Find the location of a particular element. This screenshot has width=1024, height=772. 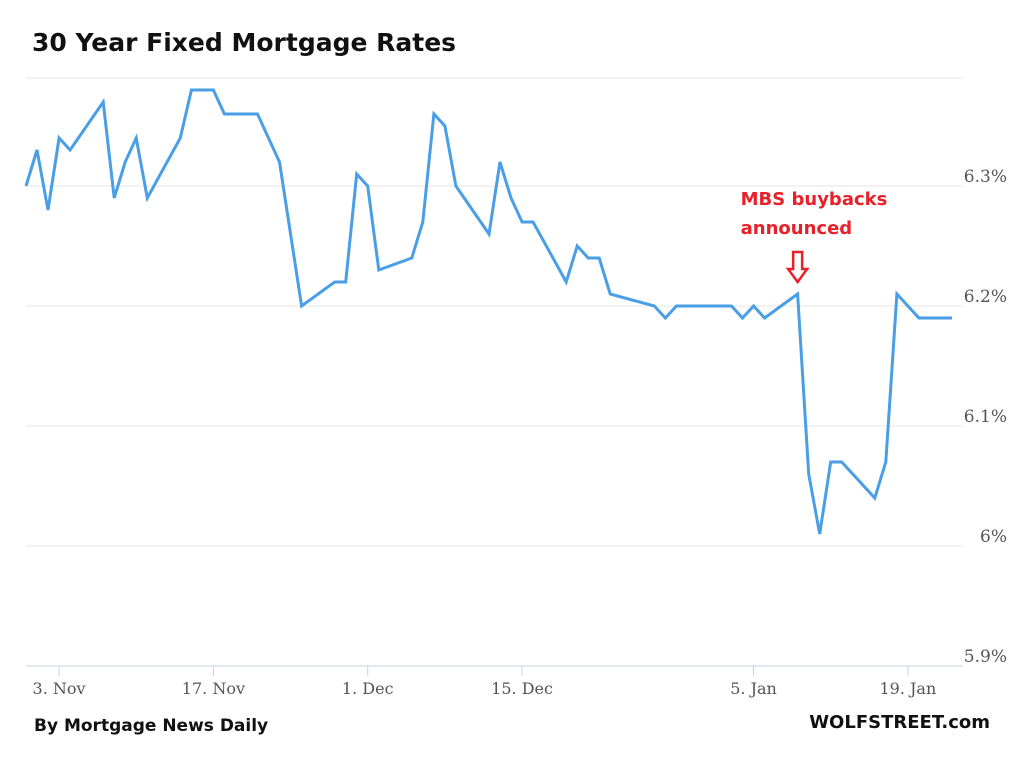

annotation-text: MBS buybacks announced is located at coordinates (814, 214).